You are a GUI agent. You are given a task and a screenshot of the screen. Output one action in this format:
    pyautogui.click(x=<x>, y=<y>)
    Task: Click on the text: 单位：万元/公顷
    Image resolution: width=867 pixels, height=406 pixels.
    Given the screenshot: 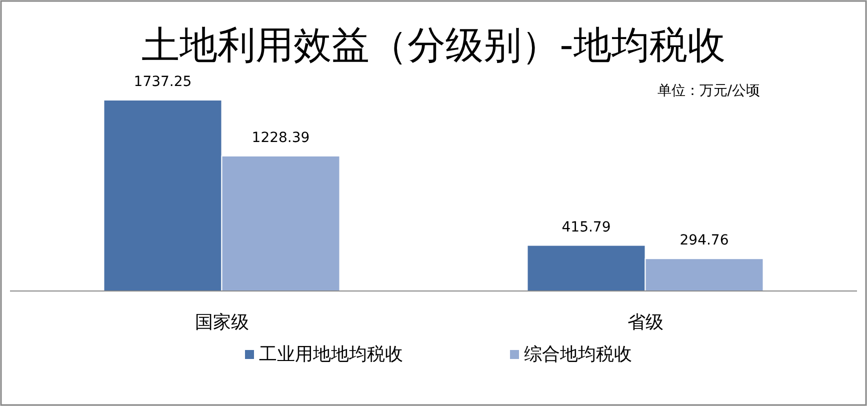 What is the action you would take?
    pyautogui.click(x=708, y=91)
    